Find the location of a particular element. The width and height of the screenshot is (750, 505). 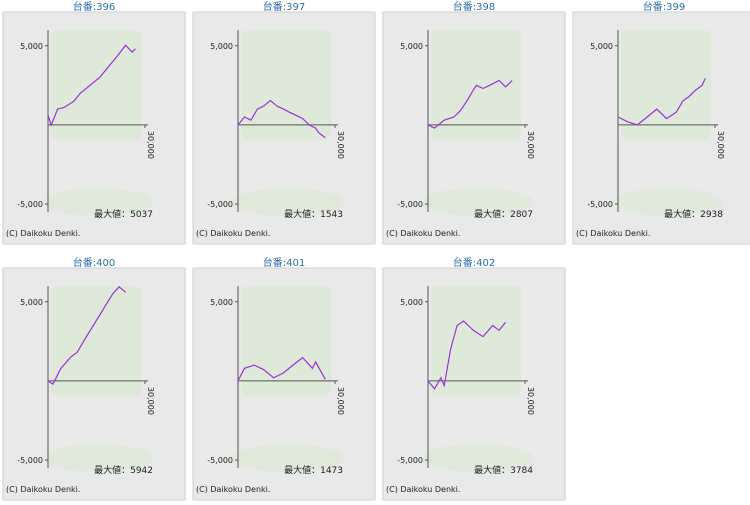

chart-title: 台番:398 is located at coordinates (474, 6).